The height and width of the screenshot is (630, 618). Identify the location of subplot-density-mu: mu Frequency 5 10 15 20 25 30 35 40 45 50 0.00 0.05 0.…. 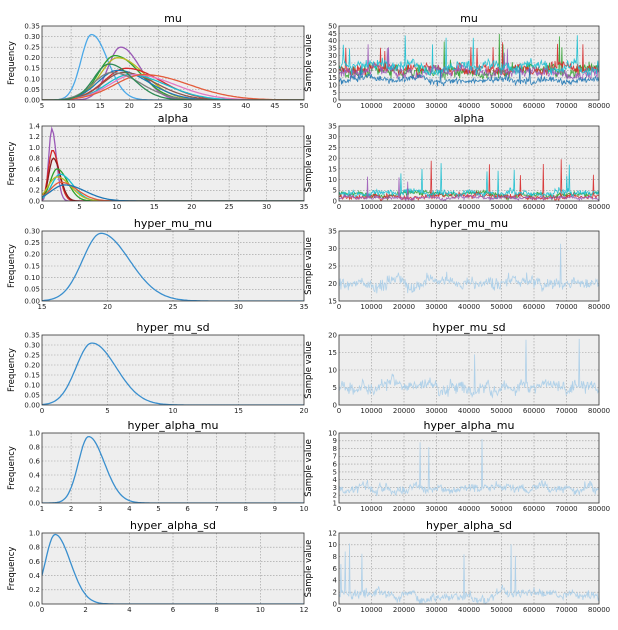
(157, 61).